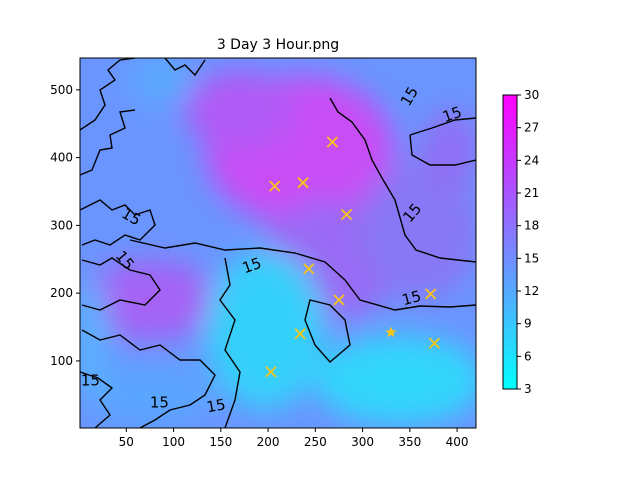  Describe the element at coordinates (353, 257) in the screenshot. I see `markers` at that location.